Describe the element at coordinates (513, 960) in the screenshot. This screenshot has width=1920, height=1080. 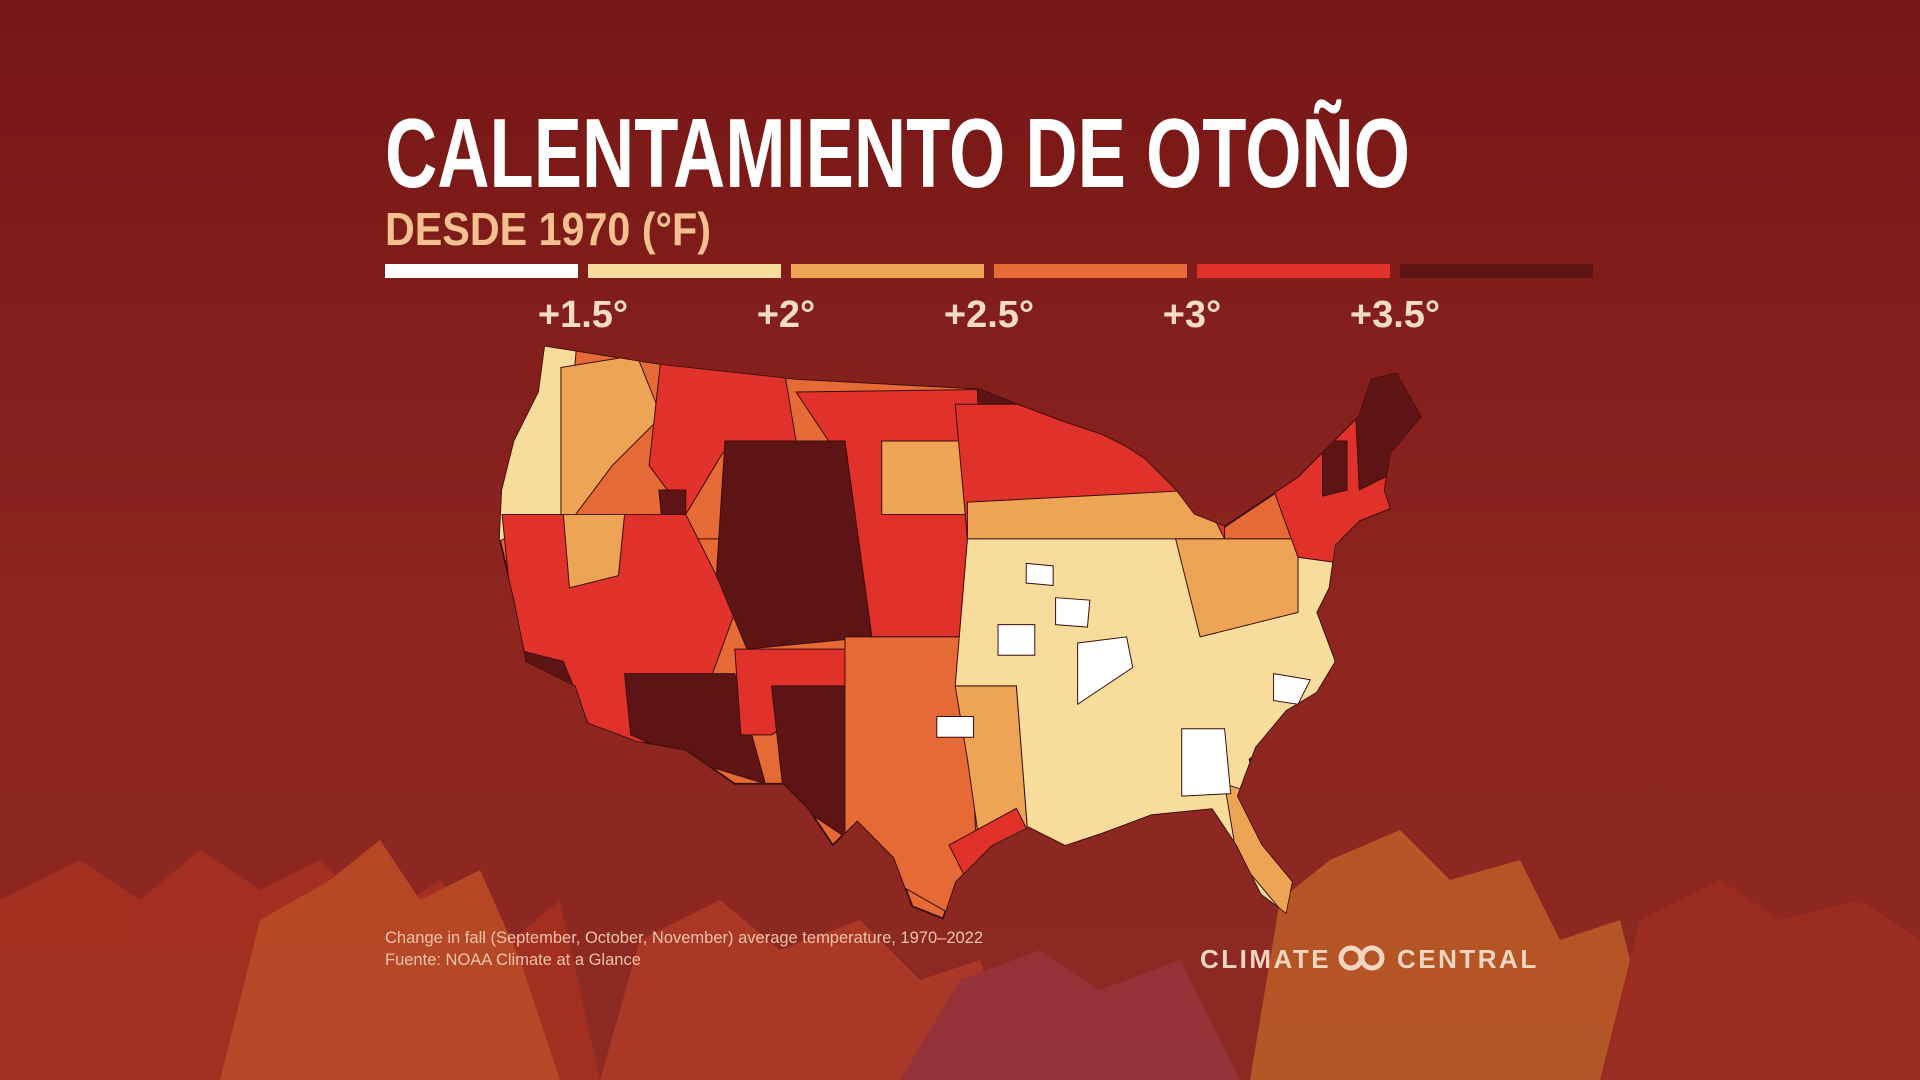
I see `footnote-line: Fuente: NOAA Climate at a Glance` at that location.